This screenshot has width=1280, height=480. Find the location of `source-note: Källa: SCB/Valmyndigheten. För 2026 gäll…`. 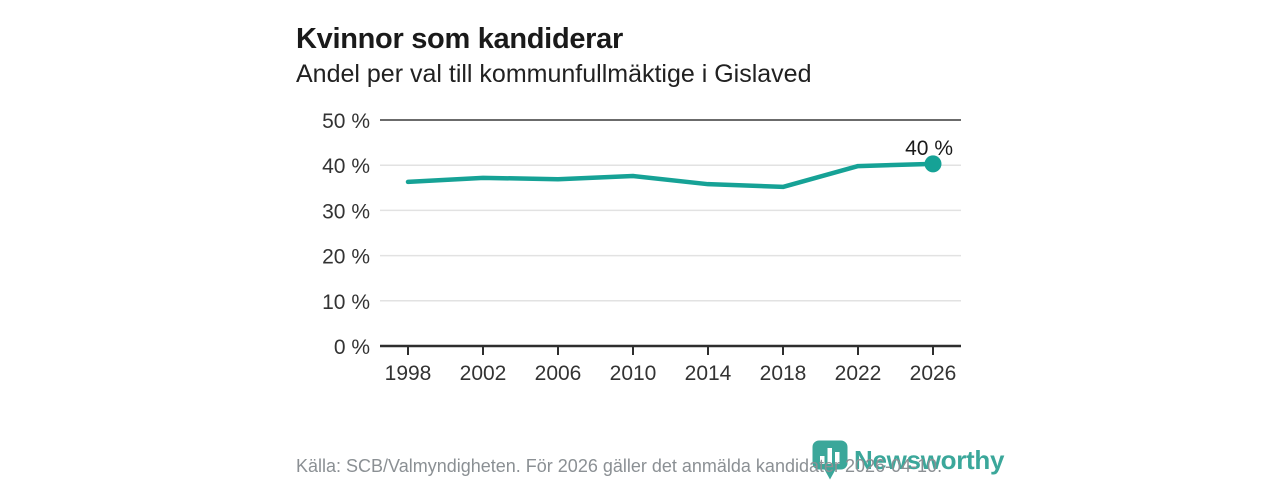

source-note: Källa: SCB/Valmyndigheten. För 2026 gäll… is located at coordinates (619, 466).